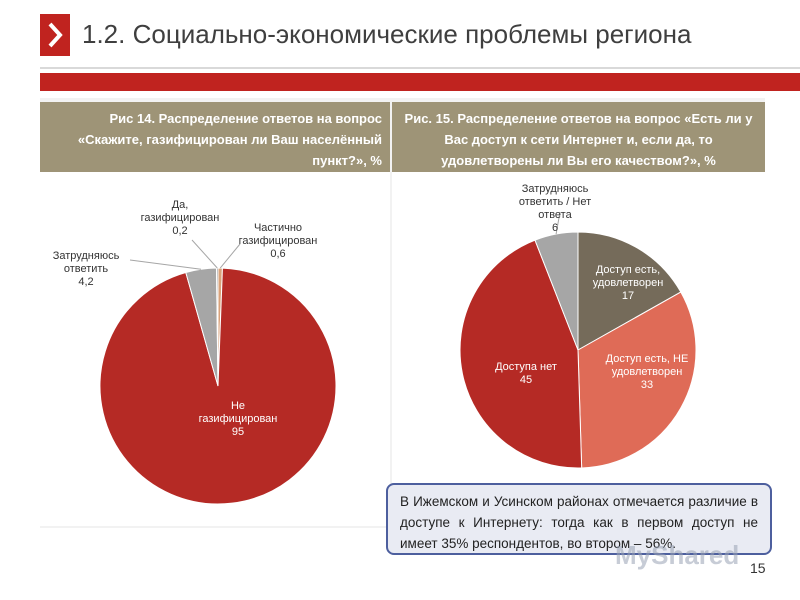 This screenshot has width=800, height=600. I want to click on slice-value-14-0: 95, so click(238, 432).